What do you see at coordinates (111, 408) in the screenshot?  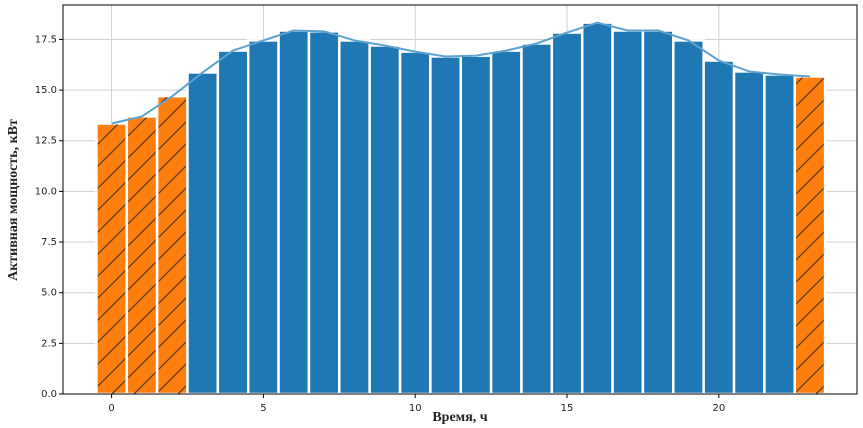 I see `x-tick-label: 0` at bounding box center [111, 408].